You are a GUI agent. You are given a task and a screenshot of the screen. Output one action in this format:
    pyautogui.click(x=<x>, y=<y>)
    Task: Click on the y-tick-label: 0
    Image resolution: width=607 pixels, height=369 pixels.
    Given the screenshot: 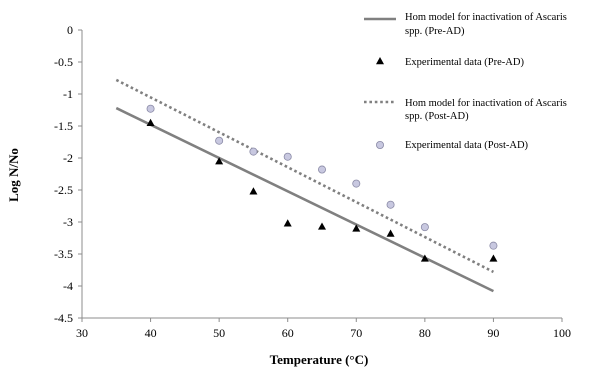 What is the action you would take?
    pyautogui.click(x=70, y=30)
    